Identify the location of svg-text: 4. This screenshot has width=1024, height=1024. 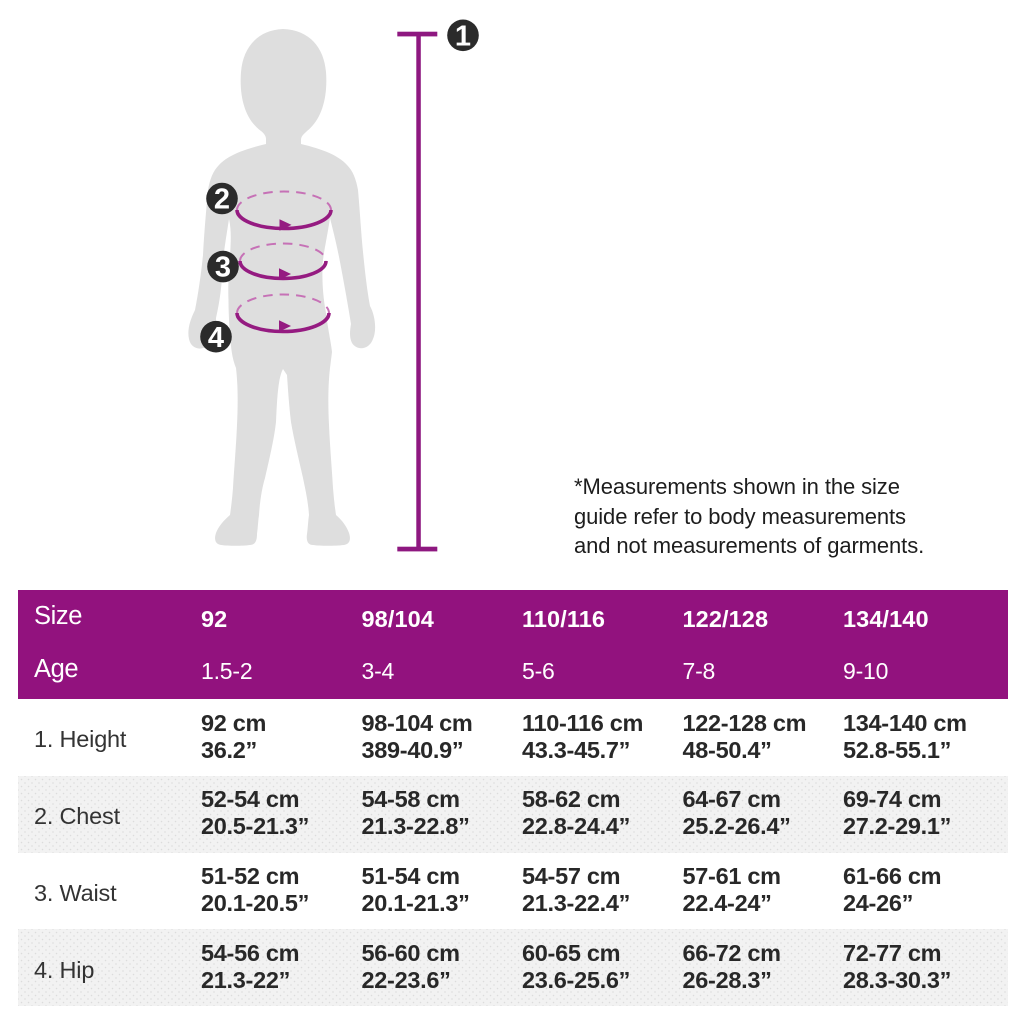
(216, 338).